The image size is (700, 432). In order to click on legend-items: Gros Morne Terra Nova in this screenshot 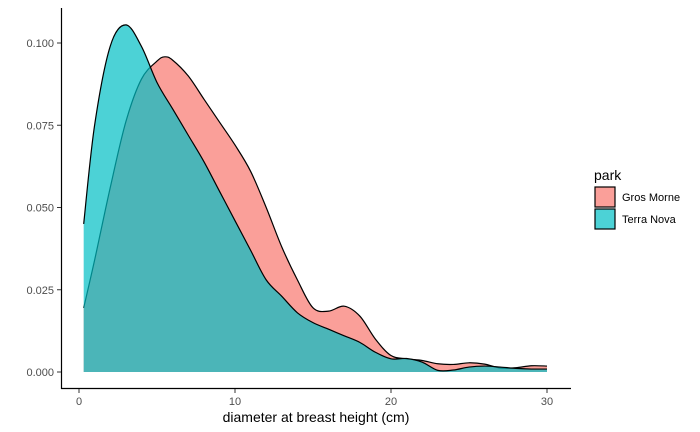, I will do `click(637, 208)`.